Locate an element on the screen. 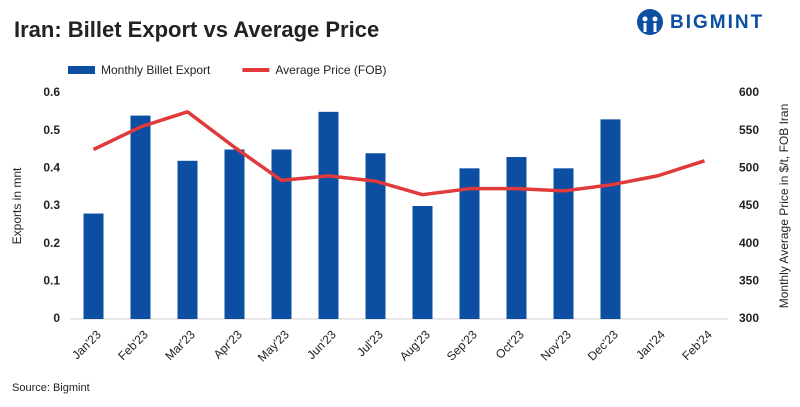 This screenshot has height=407, width=800. y-tick-label: 0.2 is located at coordinates (51, 243).